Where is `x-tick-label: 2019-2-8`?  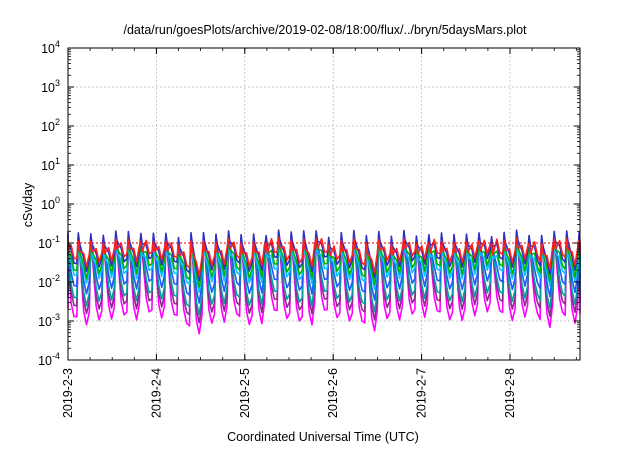 x-tick-label: 2019-2-8 is located at coordinates (510, 393).